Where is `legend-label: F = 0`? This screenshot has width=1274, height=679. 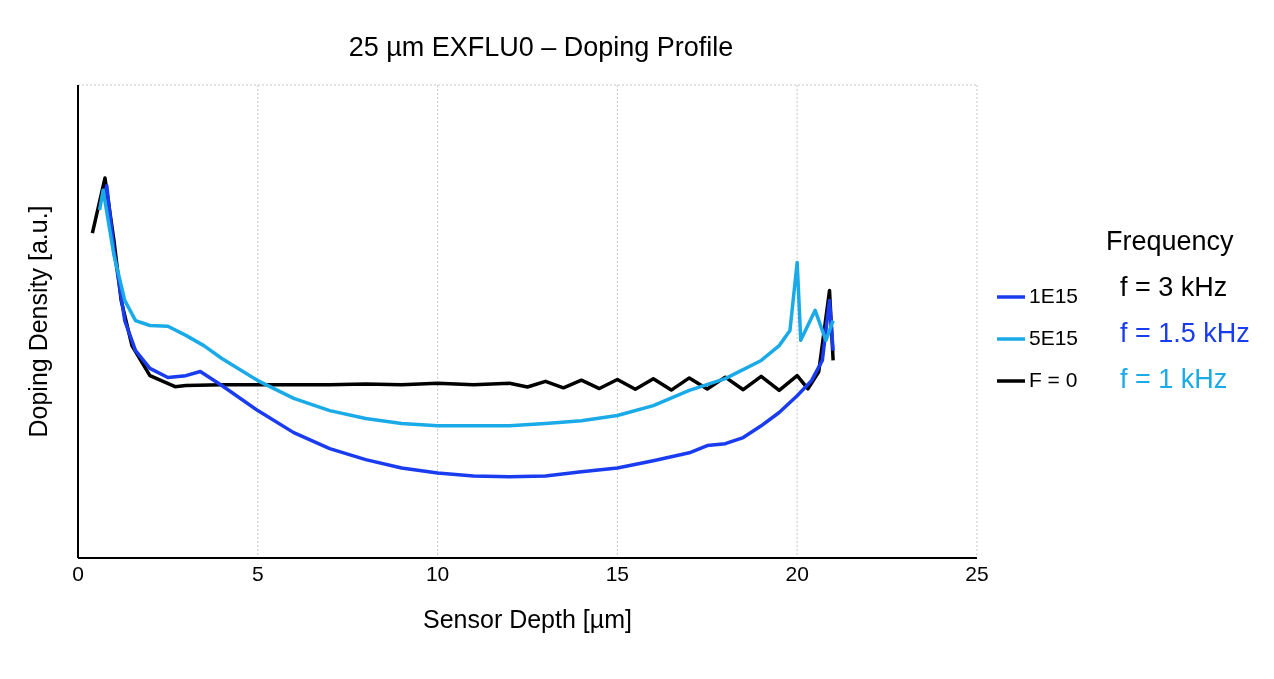 legend-label: F = 0 is located at coordinates (1053, 379).